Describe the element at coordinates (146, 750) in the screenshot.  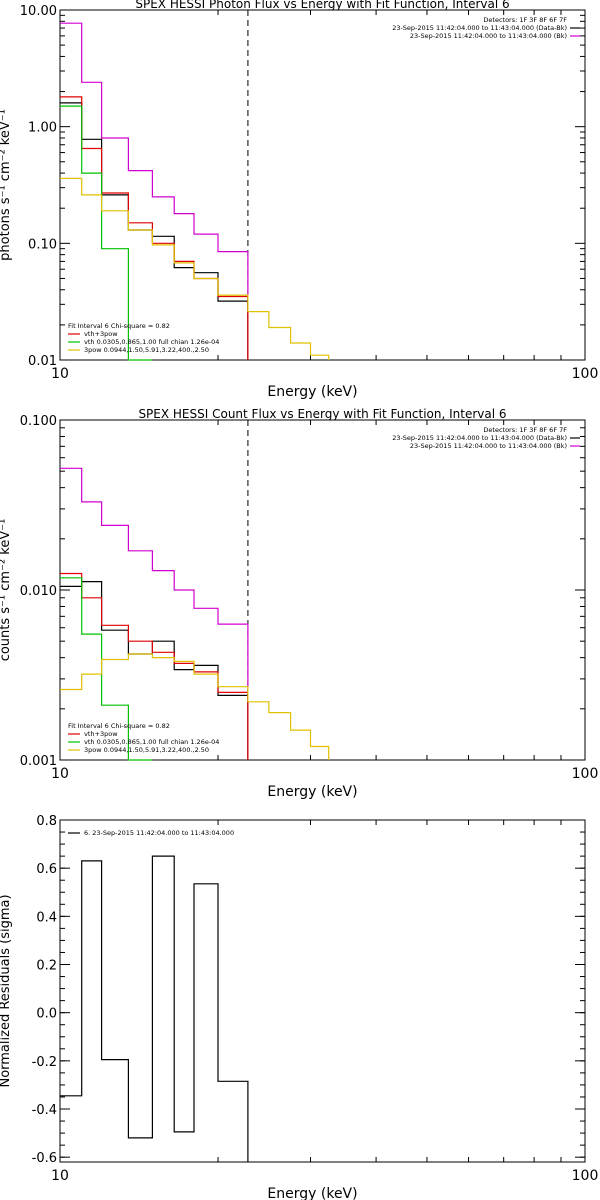
I see `legend-entry-1: 3pow 0.0944,1.50,5.91,3.22,400.,2.50` at that location.